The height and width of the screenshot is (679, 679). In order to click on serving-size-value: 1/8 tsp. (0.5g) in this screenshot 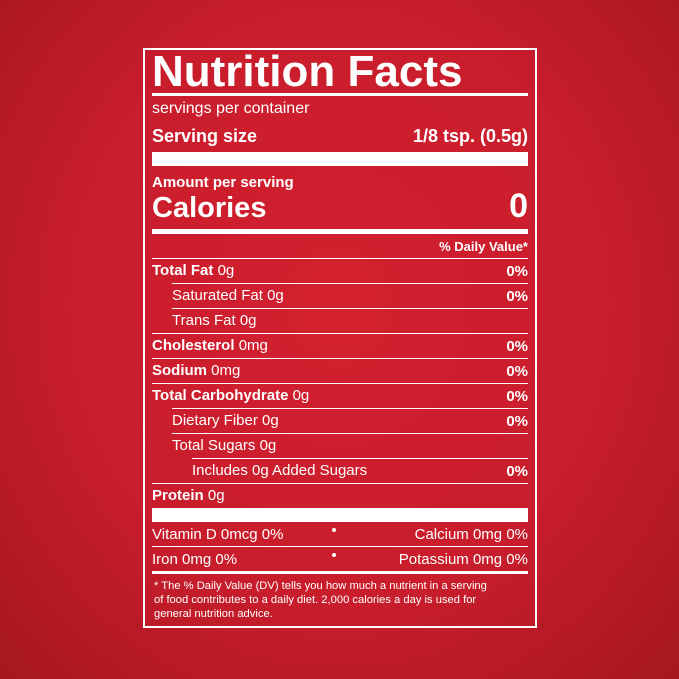, I will do `click(470, 136)`.